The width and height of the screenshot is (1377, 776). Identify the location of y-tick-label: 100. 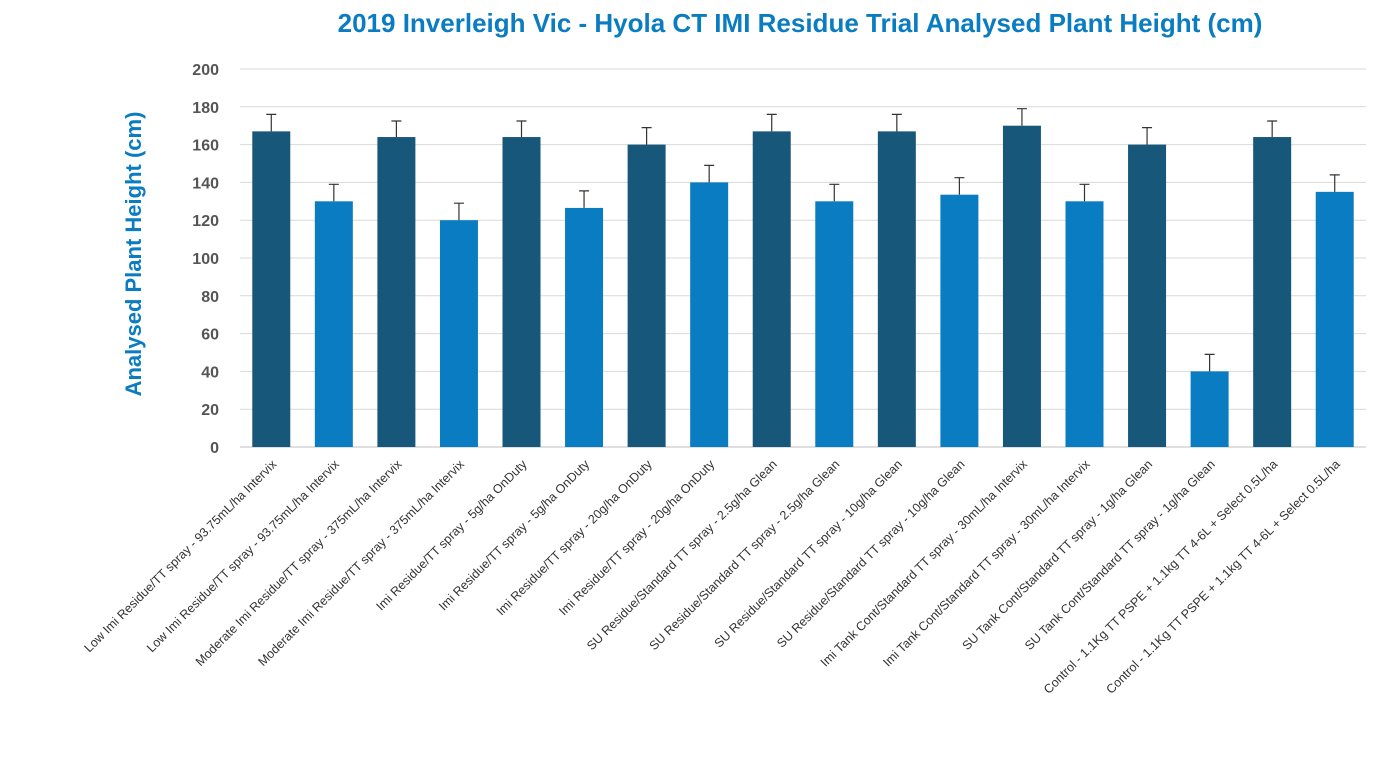
(205, 259).